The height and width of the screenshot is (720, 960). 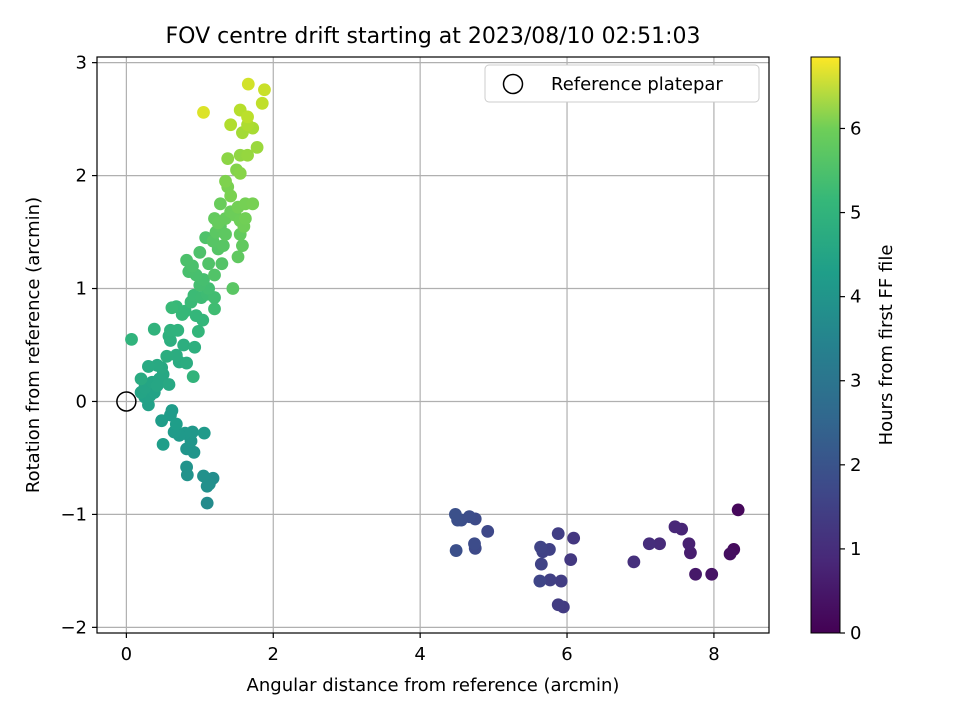 What do you see at coordinates (825, 345) in the screenshot?
I see `colorbar` at bounding box center [825, 345].